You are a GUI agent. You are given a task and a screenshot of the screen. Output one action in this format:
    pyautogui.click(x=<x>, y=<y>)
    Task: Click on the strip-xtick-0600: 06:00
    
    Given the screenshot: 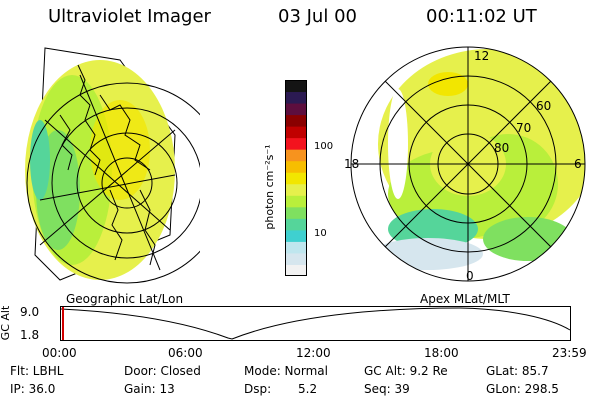 What is the action you would take?
    pyautogui.click(x=185, y=353)
    